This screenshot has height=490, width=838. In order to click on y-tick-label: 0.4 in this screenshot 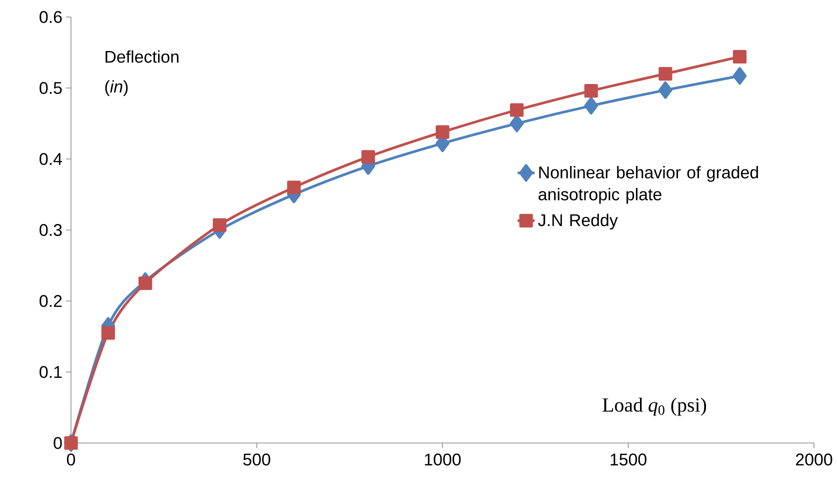, I will do `click(51, 159)`.